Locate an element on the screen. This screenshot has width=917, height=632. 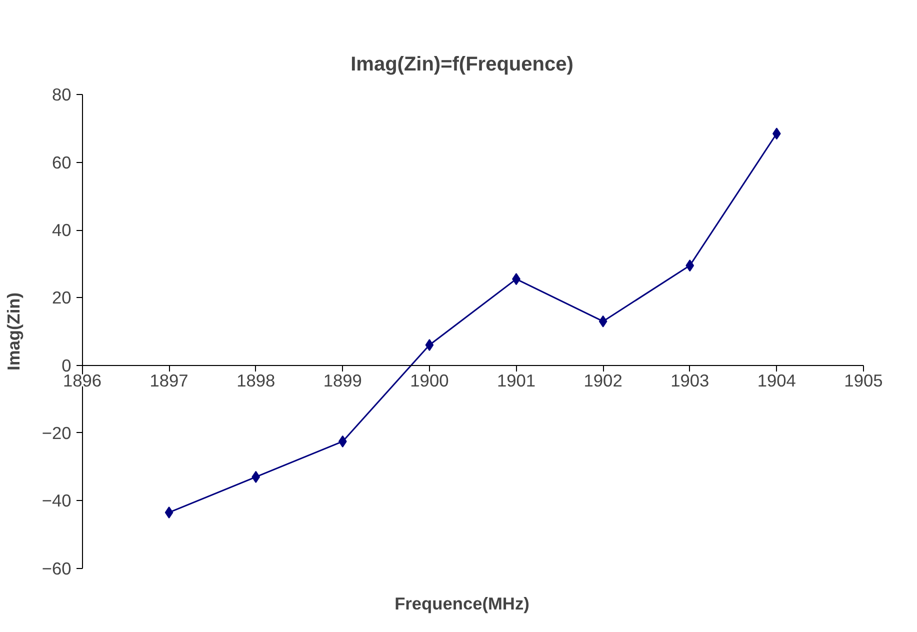
x-tick-label: 1900 is located at coordinates (429, 380).